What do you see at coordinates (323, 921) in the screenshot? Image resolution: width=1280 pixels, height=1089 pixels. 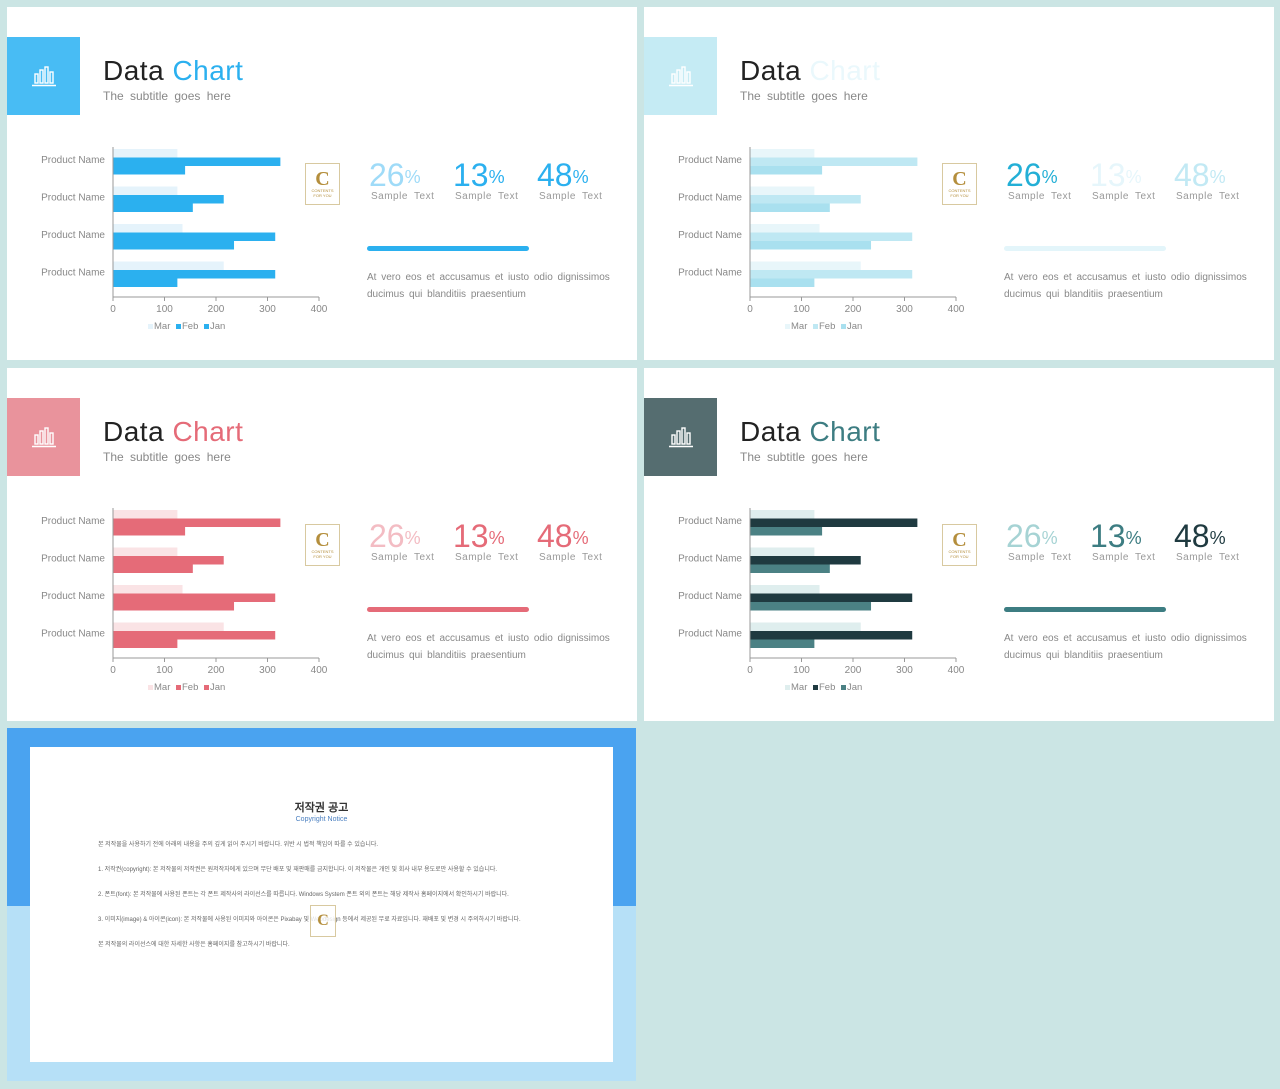 I see `contents-logo-watermark: C` at bounding box center [323, 921].